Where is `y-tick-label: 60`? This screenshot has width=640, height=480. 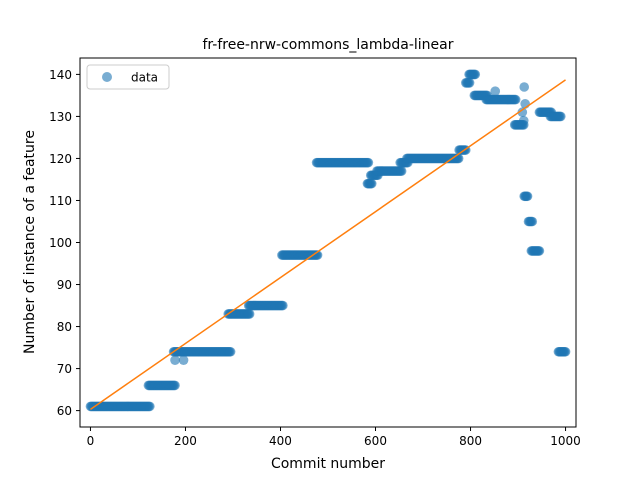 y-tick-label: 60 is located at coordinates (64, 411).